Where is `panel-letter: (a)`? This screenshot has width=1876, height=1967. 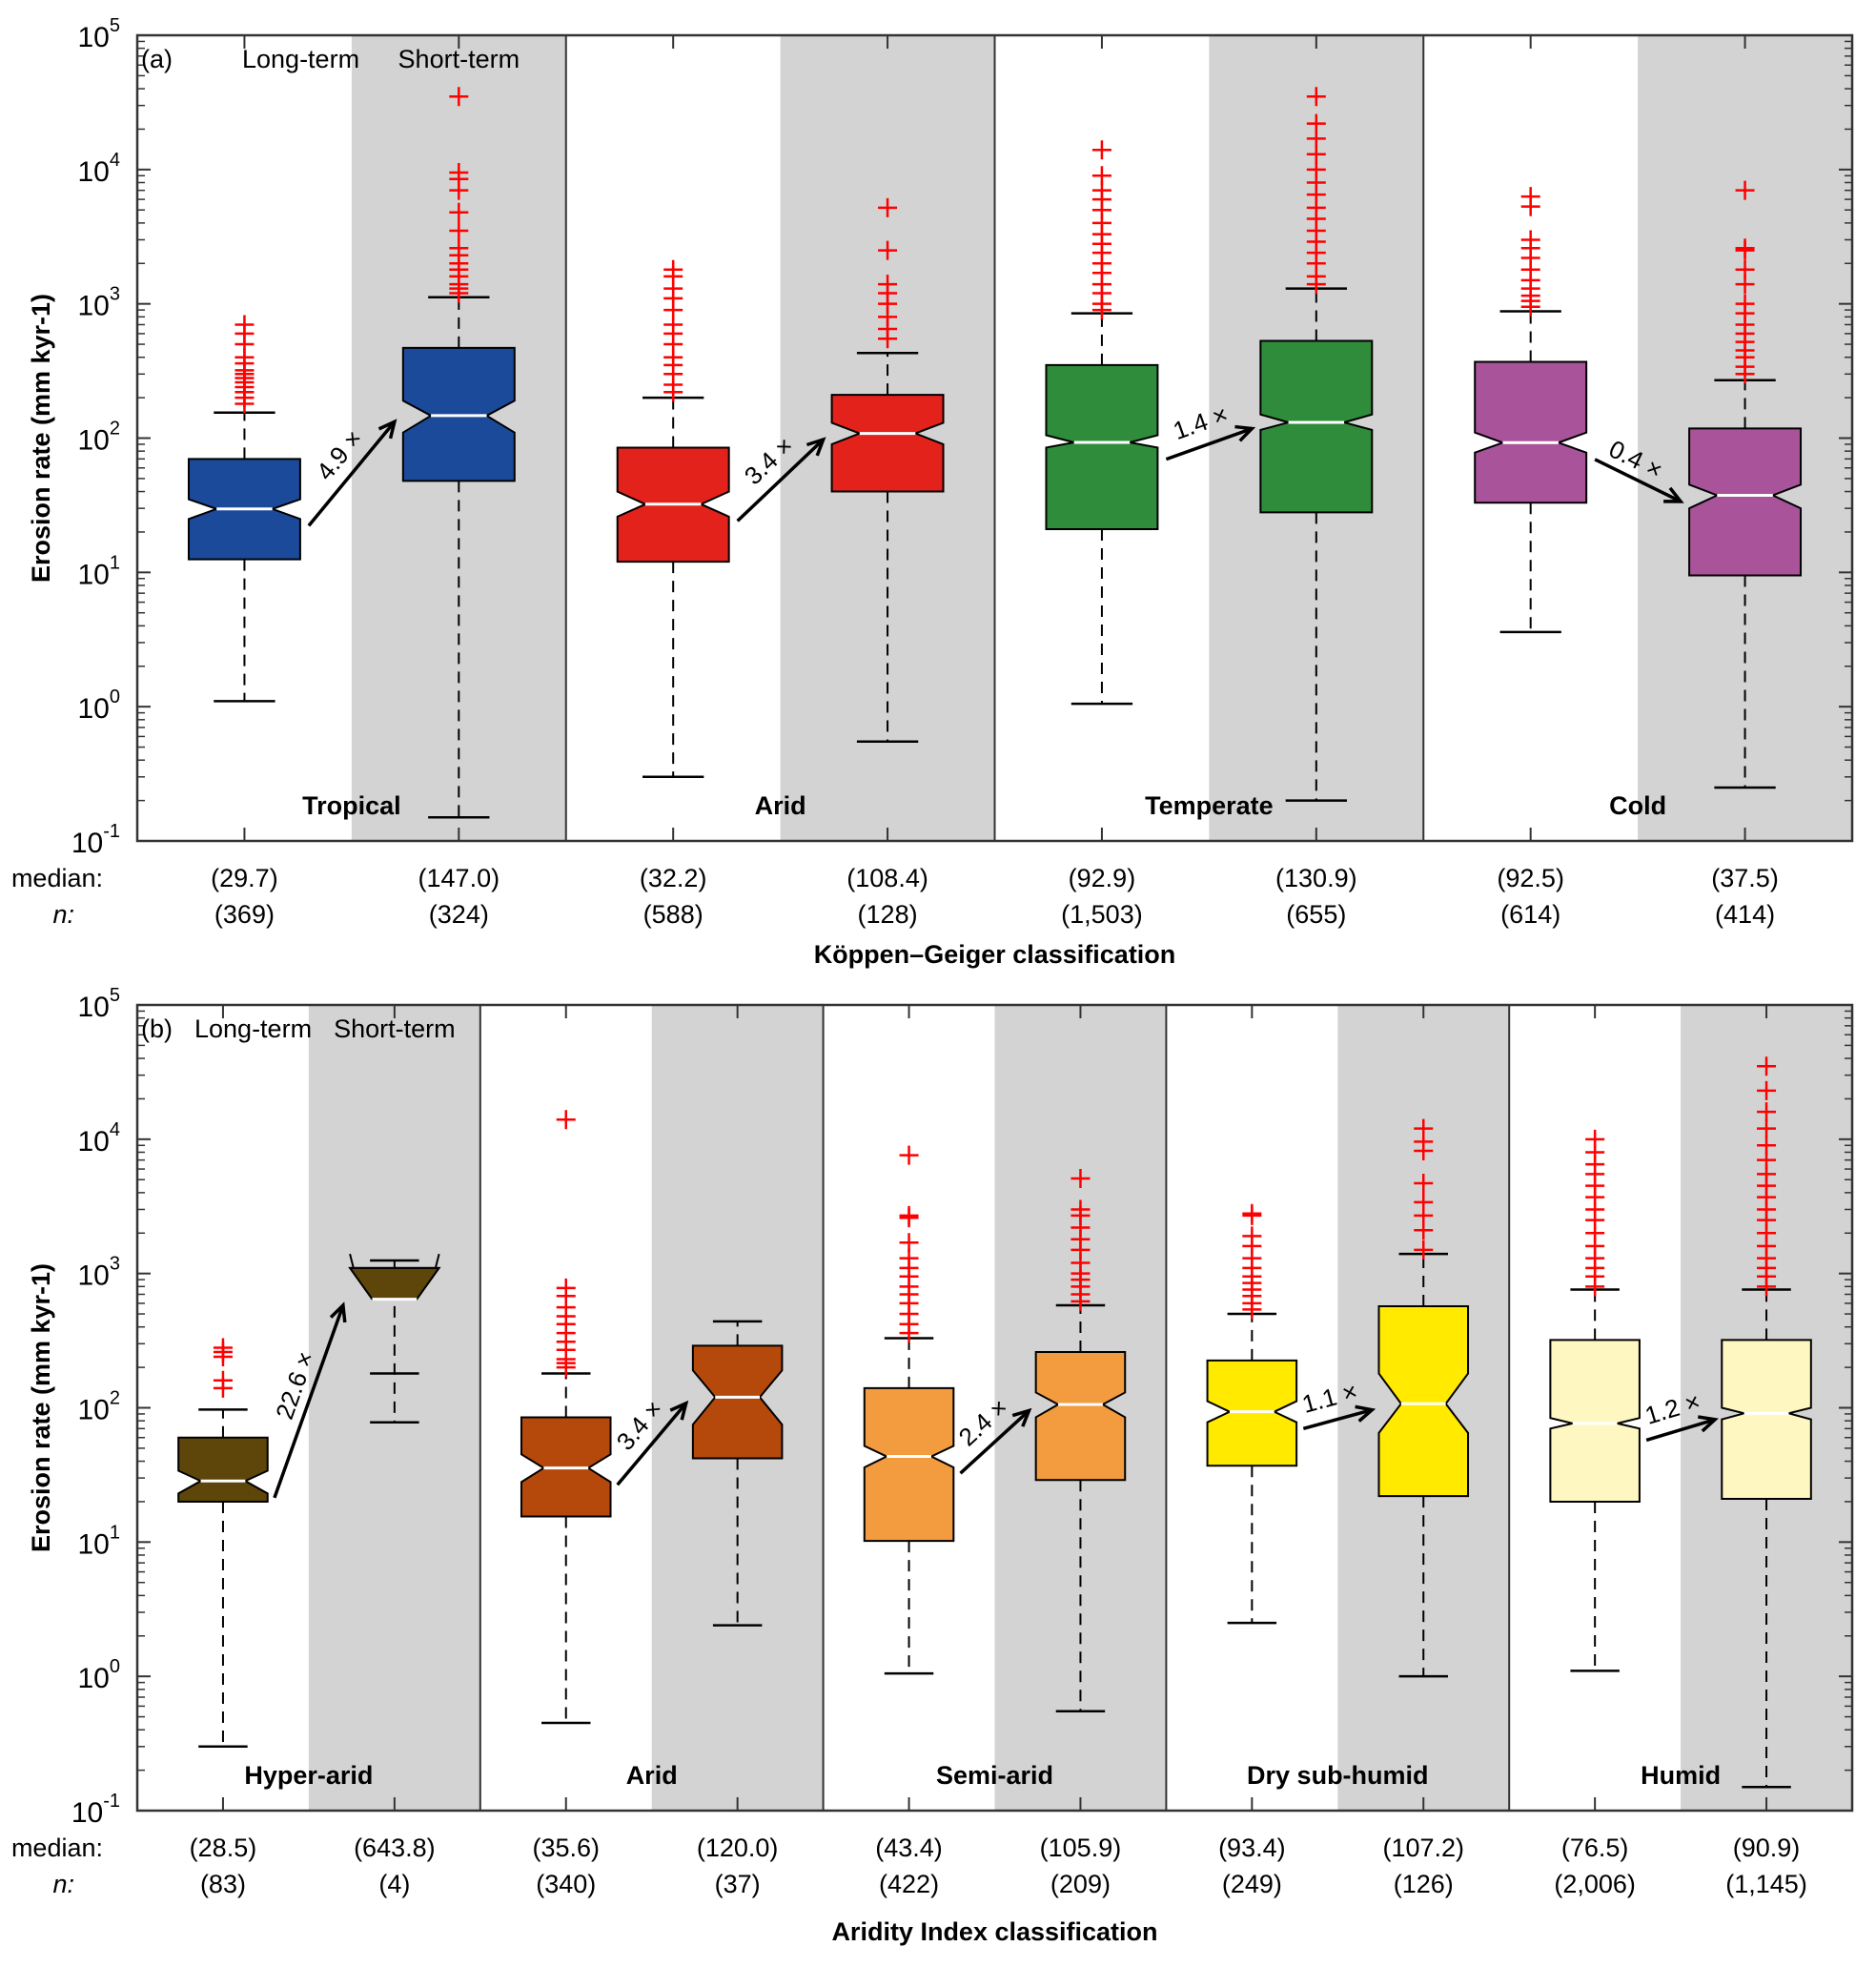 panel-letter: (a) is located at coordinates (157, 59).